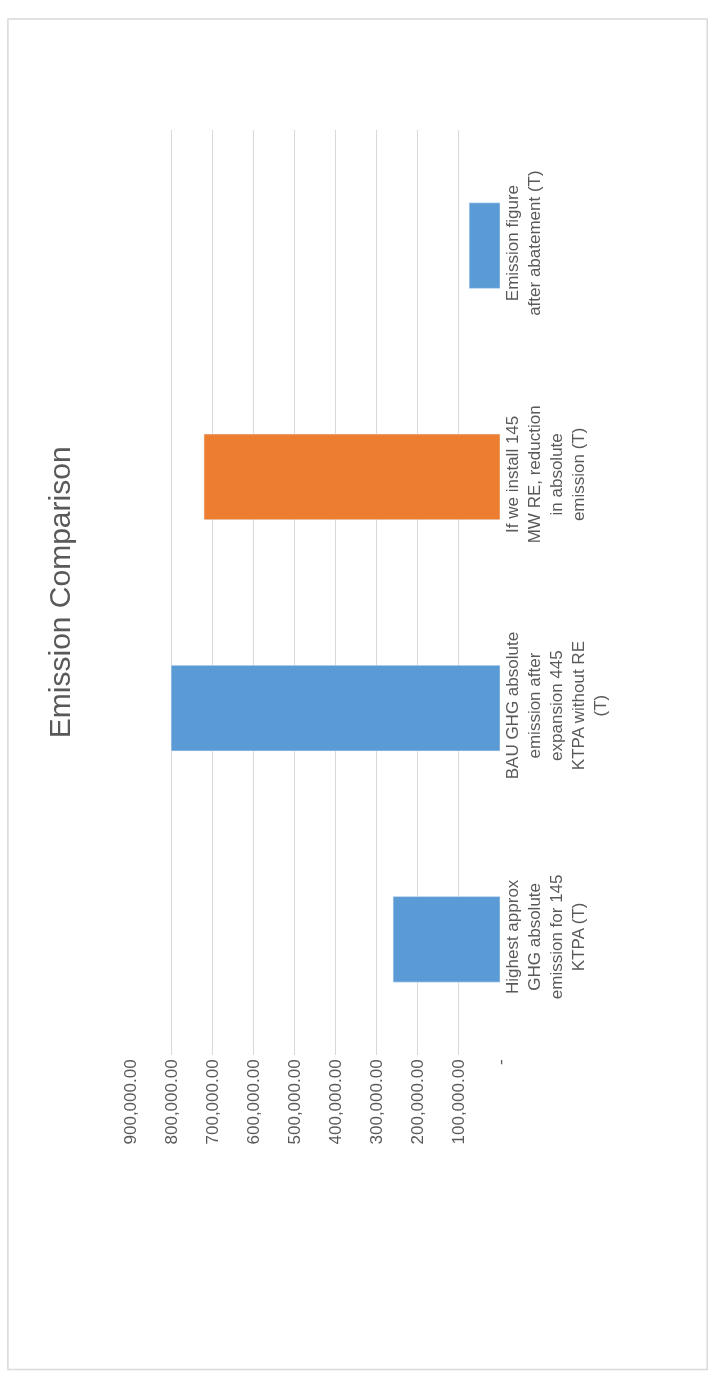 The height and width of the screenshot is (1380, 713). What do you see at coordinates (171, 1102) in the screenshot?
I see `x-tick-label: 800,000.00` at bounding box center [171, 1102].